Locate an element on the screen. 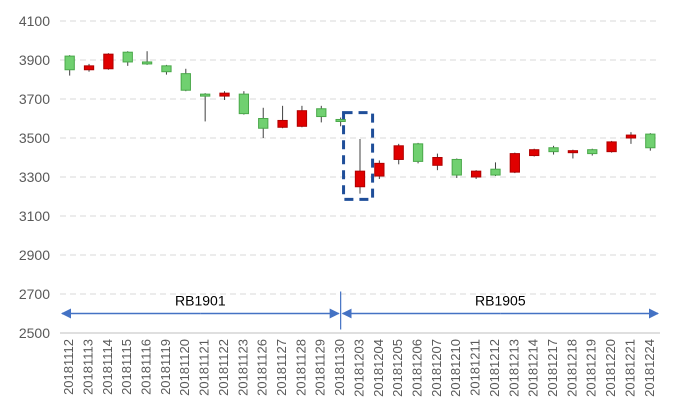 The image size is (675, 420). x-tick-label: 20181218 is located at coordinates (571, 368).